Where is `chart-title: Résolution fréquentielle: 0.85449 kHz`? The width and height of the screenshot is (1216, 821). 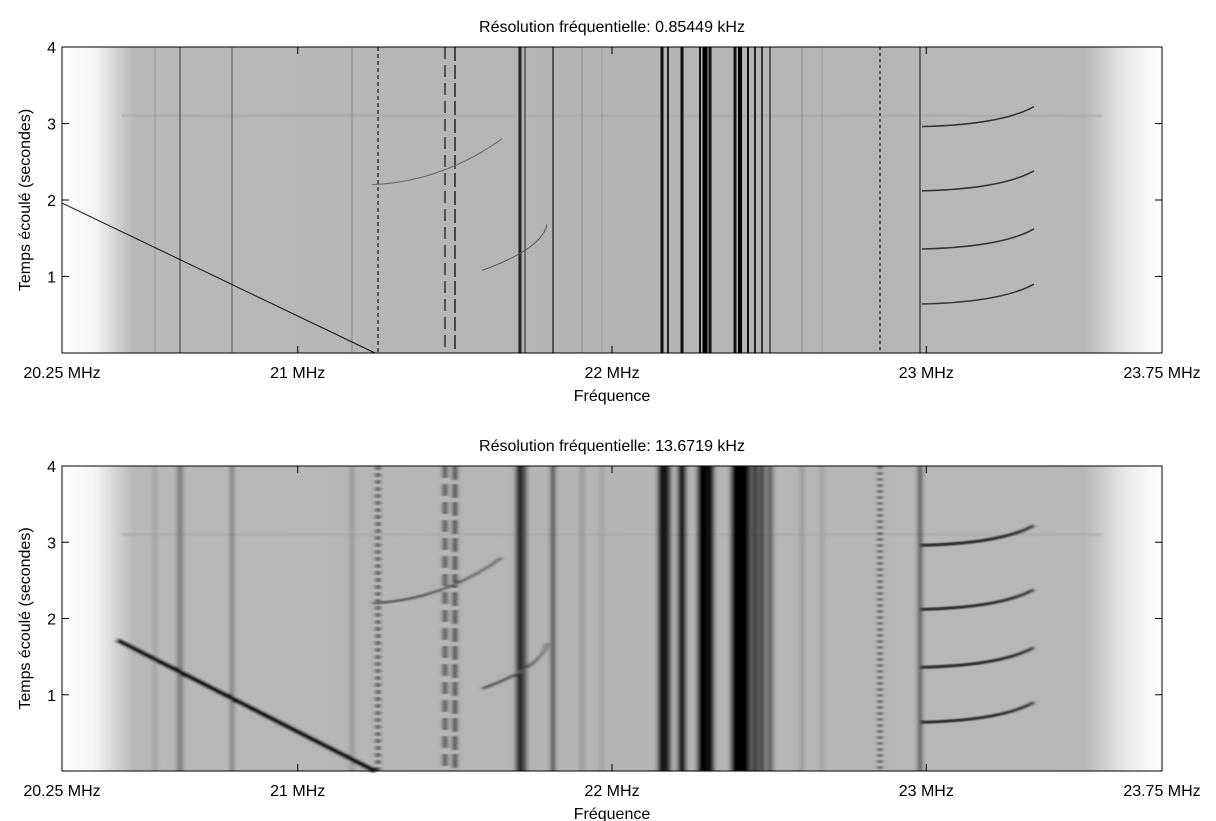 chart-title: Résolution fréquentielle: 0.85449 kHz is located at coordinates (612, 27).